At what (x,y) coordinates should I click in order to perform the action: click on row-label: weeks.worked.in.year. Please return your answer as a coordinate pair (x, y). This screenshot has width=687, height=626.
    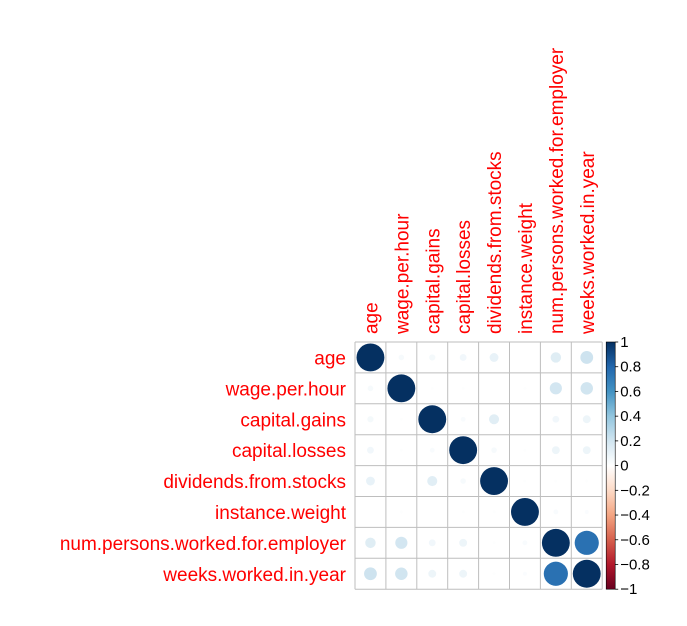
    Looking at the image, I should click on (254, 575).